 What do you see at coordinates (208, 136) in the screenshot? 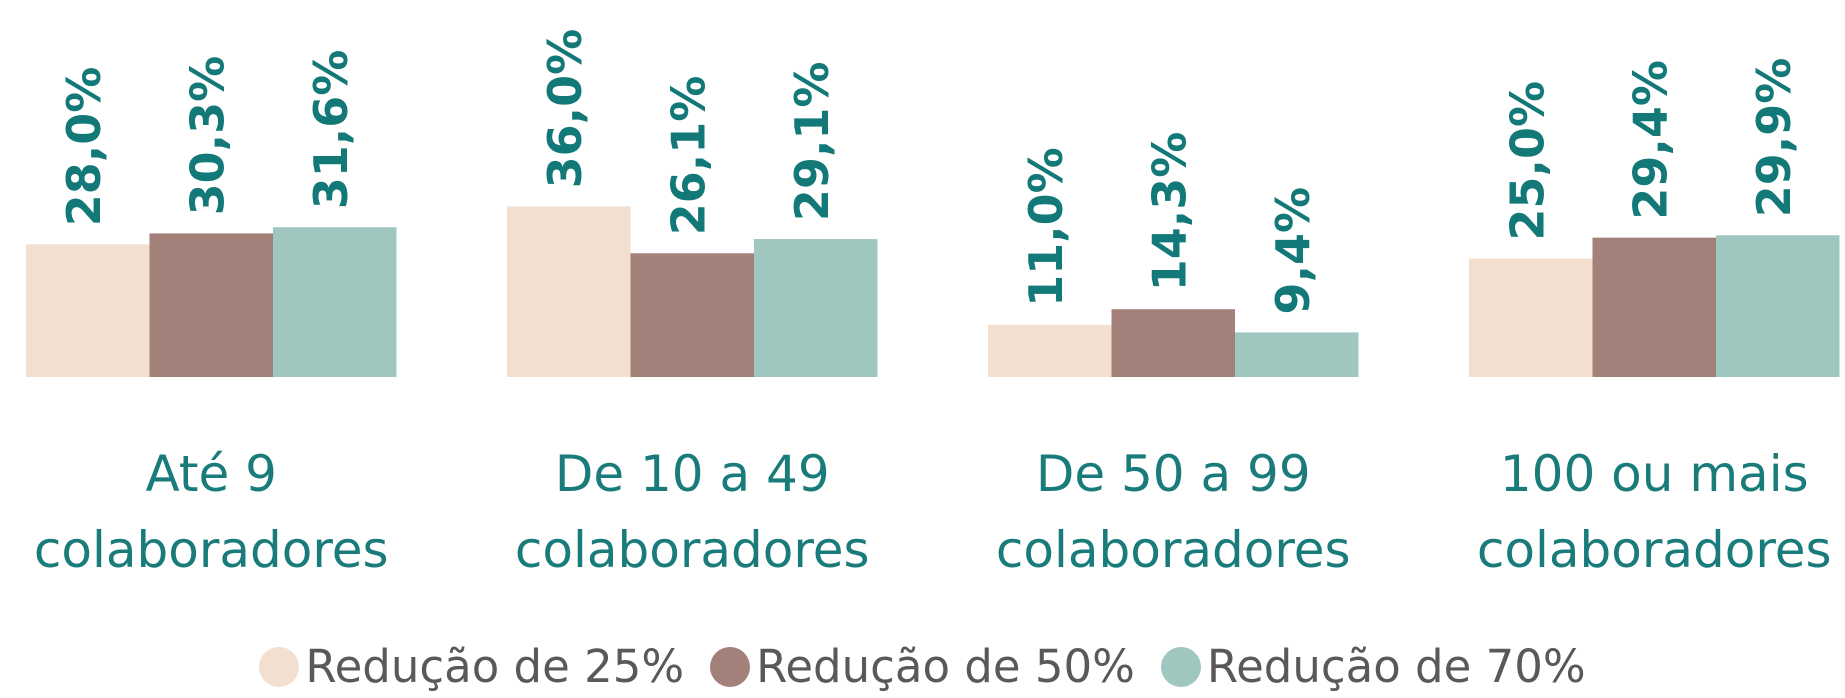
I see `data-label: 30,3%` at bounding box center [208, 136].